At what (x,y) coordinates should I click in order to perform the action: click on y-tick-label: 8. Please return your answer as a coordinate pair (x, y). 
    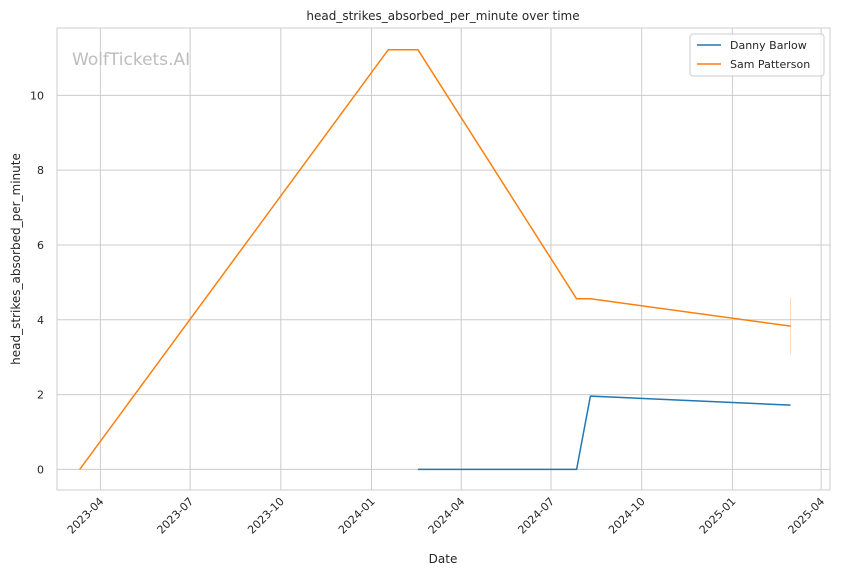
    Looking at the image, I should click on (40, 170).